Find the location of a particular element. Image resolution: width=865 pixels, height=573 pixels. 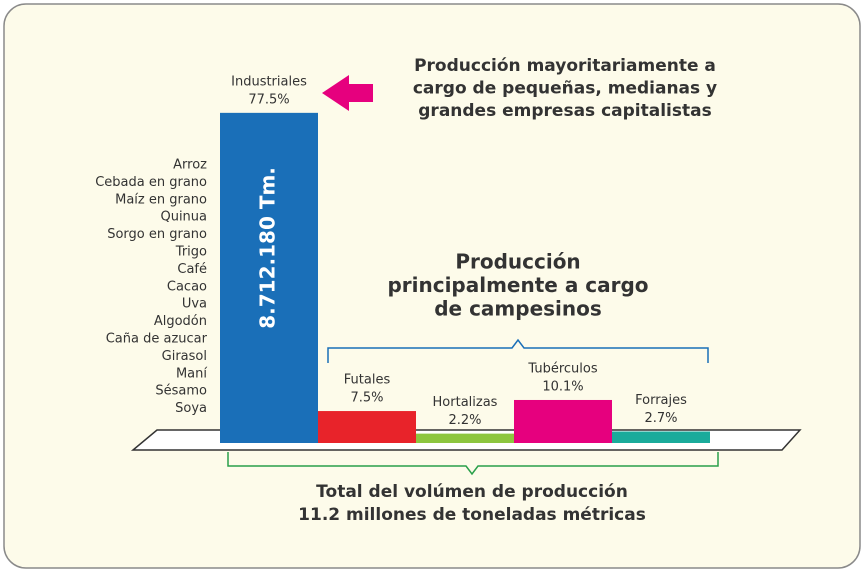

crop-label: Algodón is located at coordinates (180, 321).